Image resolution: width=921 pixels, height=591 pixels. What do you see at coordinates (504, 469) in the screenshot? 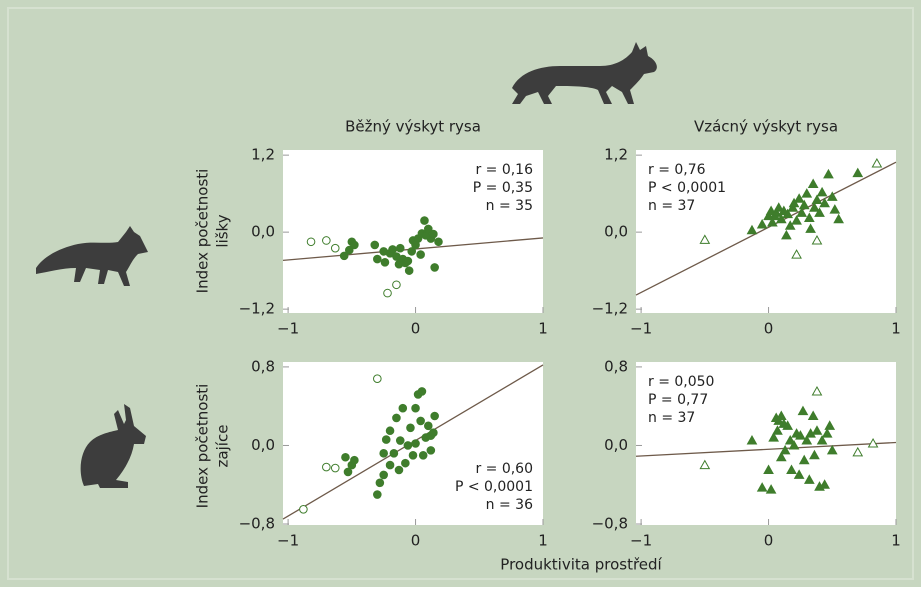
I see `annotation: r = 0,60` at bounding box center [504, 469].